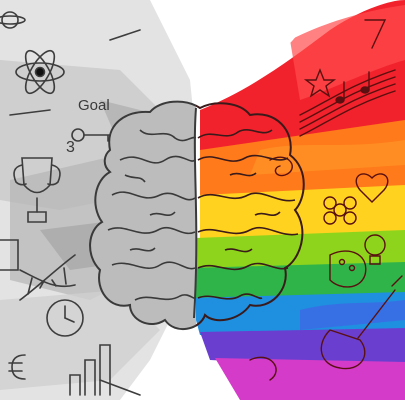 The image size is (405, 400). I want to click on flower-icon, so click(340, 210).